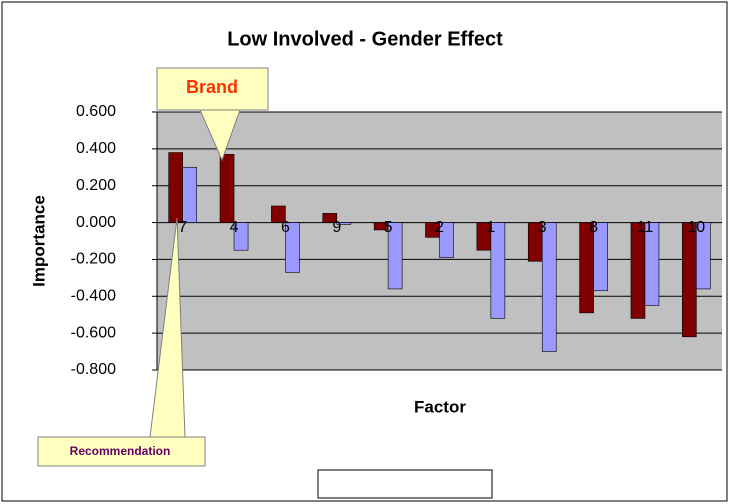 The image size is (730, 504). I want to click on annotation: Recommendation, so click(120, 451).